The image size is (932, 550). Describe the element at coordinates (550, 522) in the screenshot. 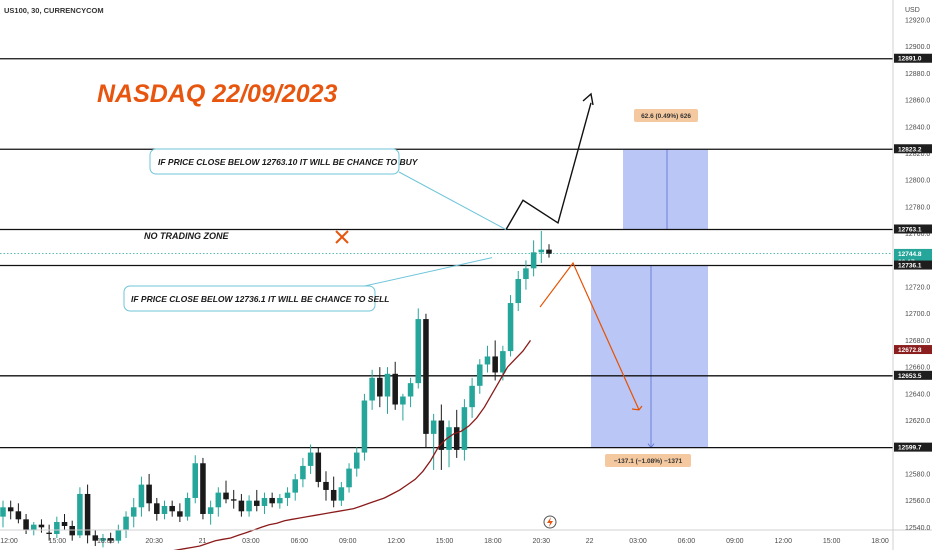

I see `lightning-icon` at that location.